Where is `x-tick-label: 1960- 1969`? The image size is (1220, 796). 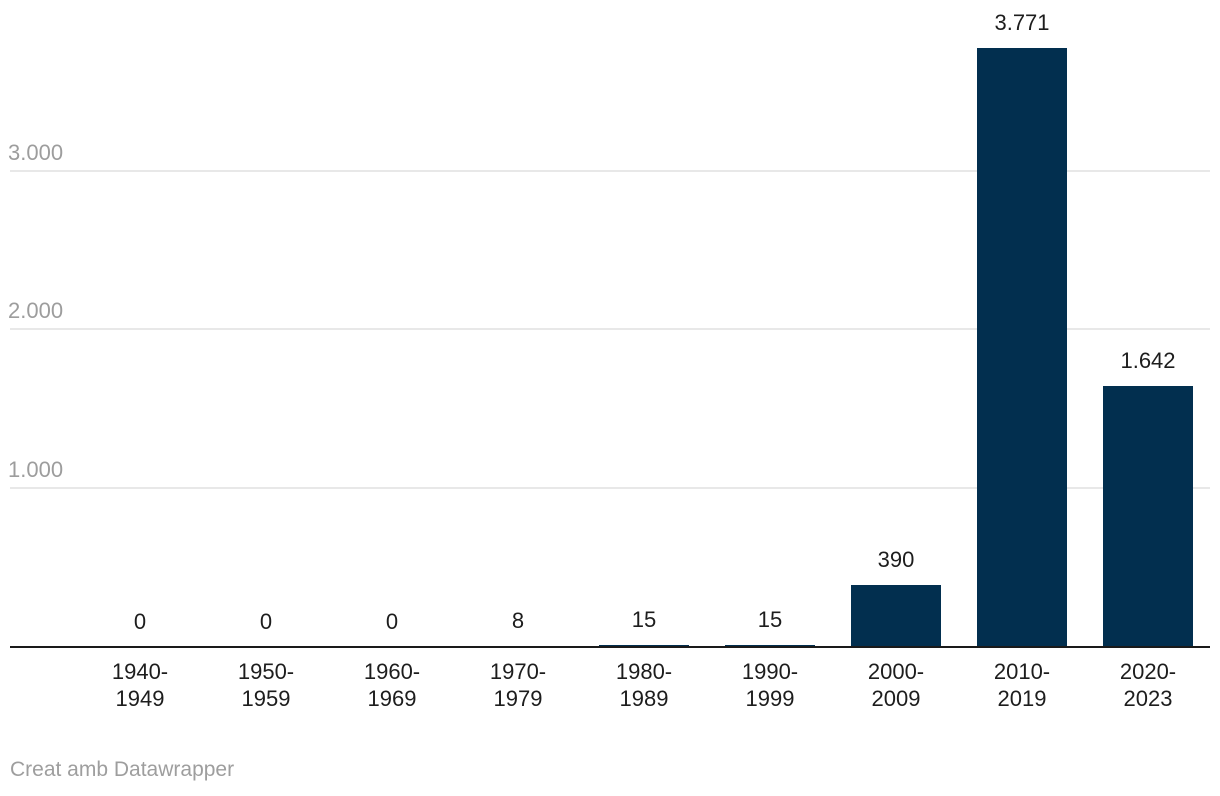
x-tick-label: 1960- 1969 is located at coordinates (392, 685).